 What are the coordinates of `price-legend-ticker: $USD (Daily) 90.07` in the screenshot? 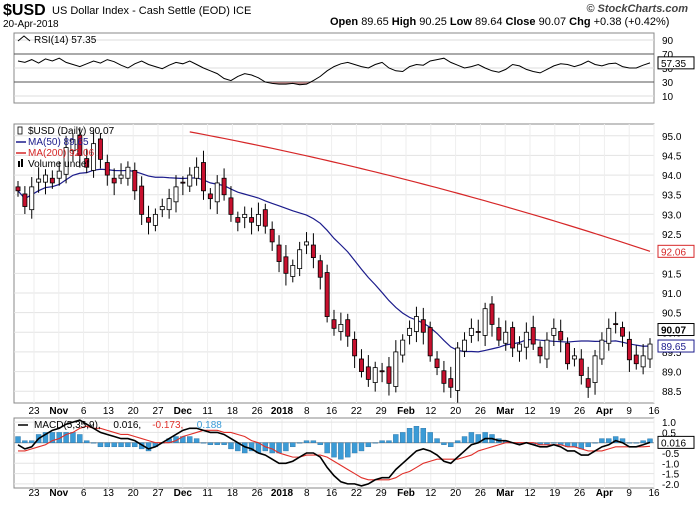 It's located at (71, 131).